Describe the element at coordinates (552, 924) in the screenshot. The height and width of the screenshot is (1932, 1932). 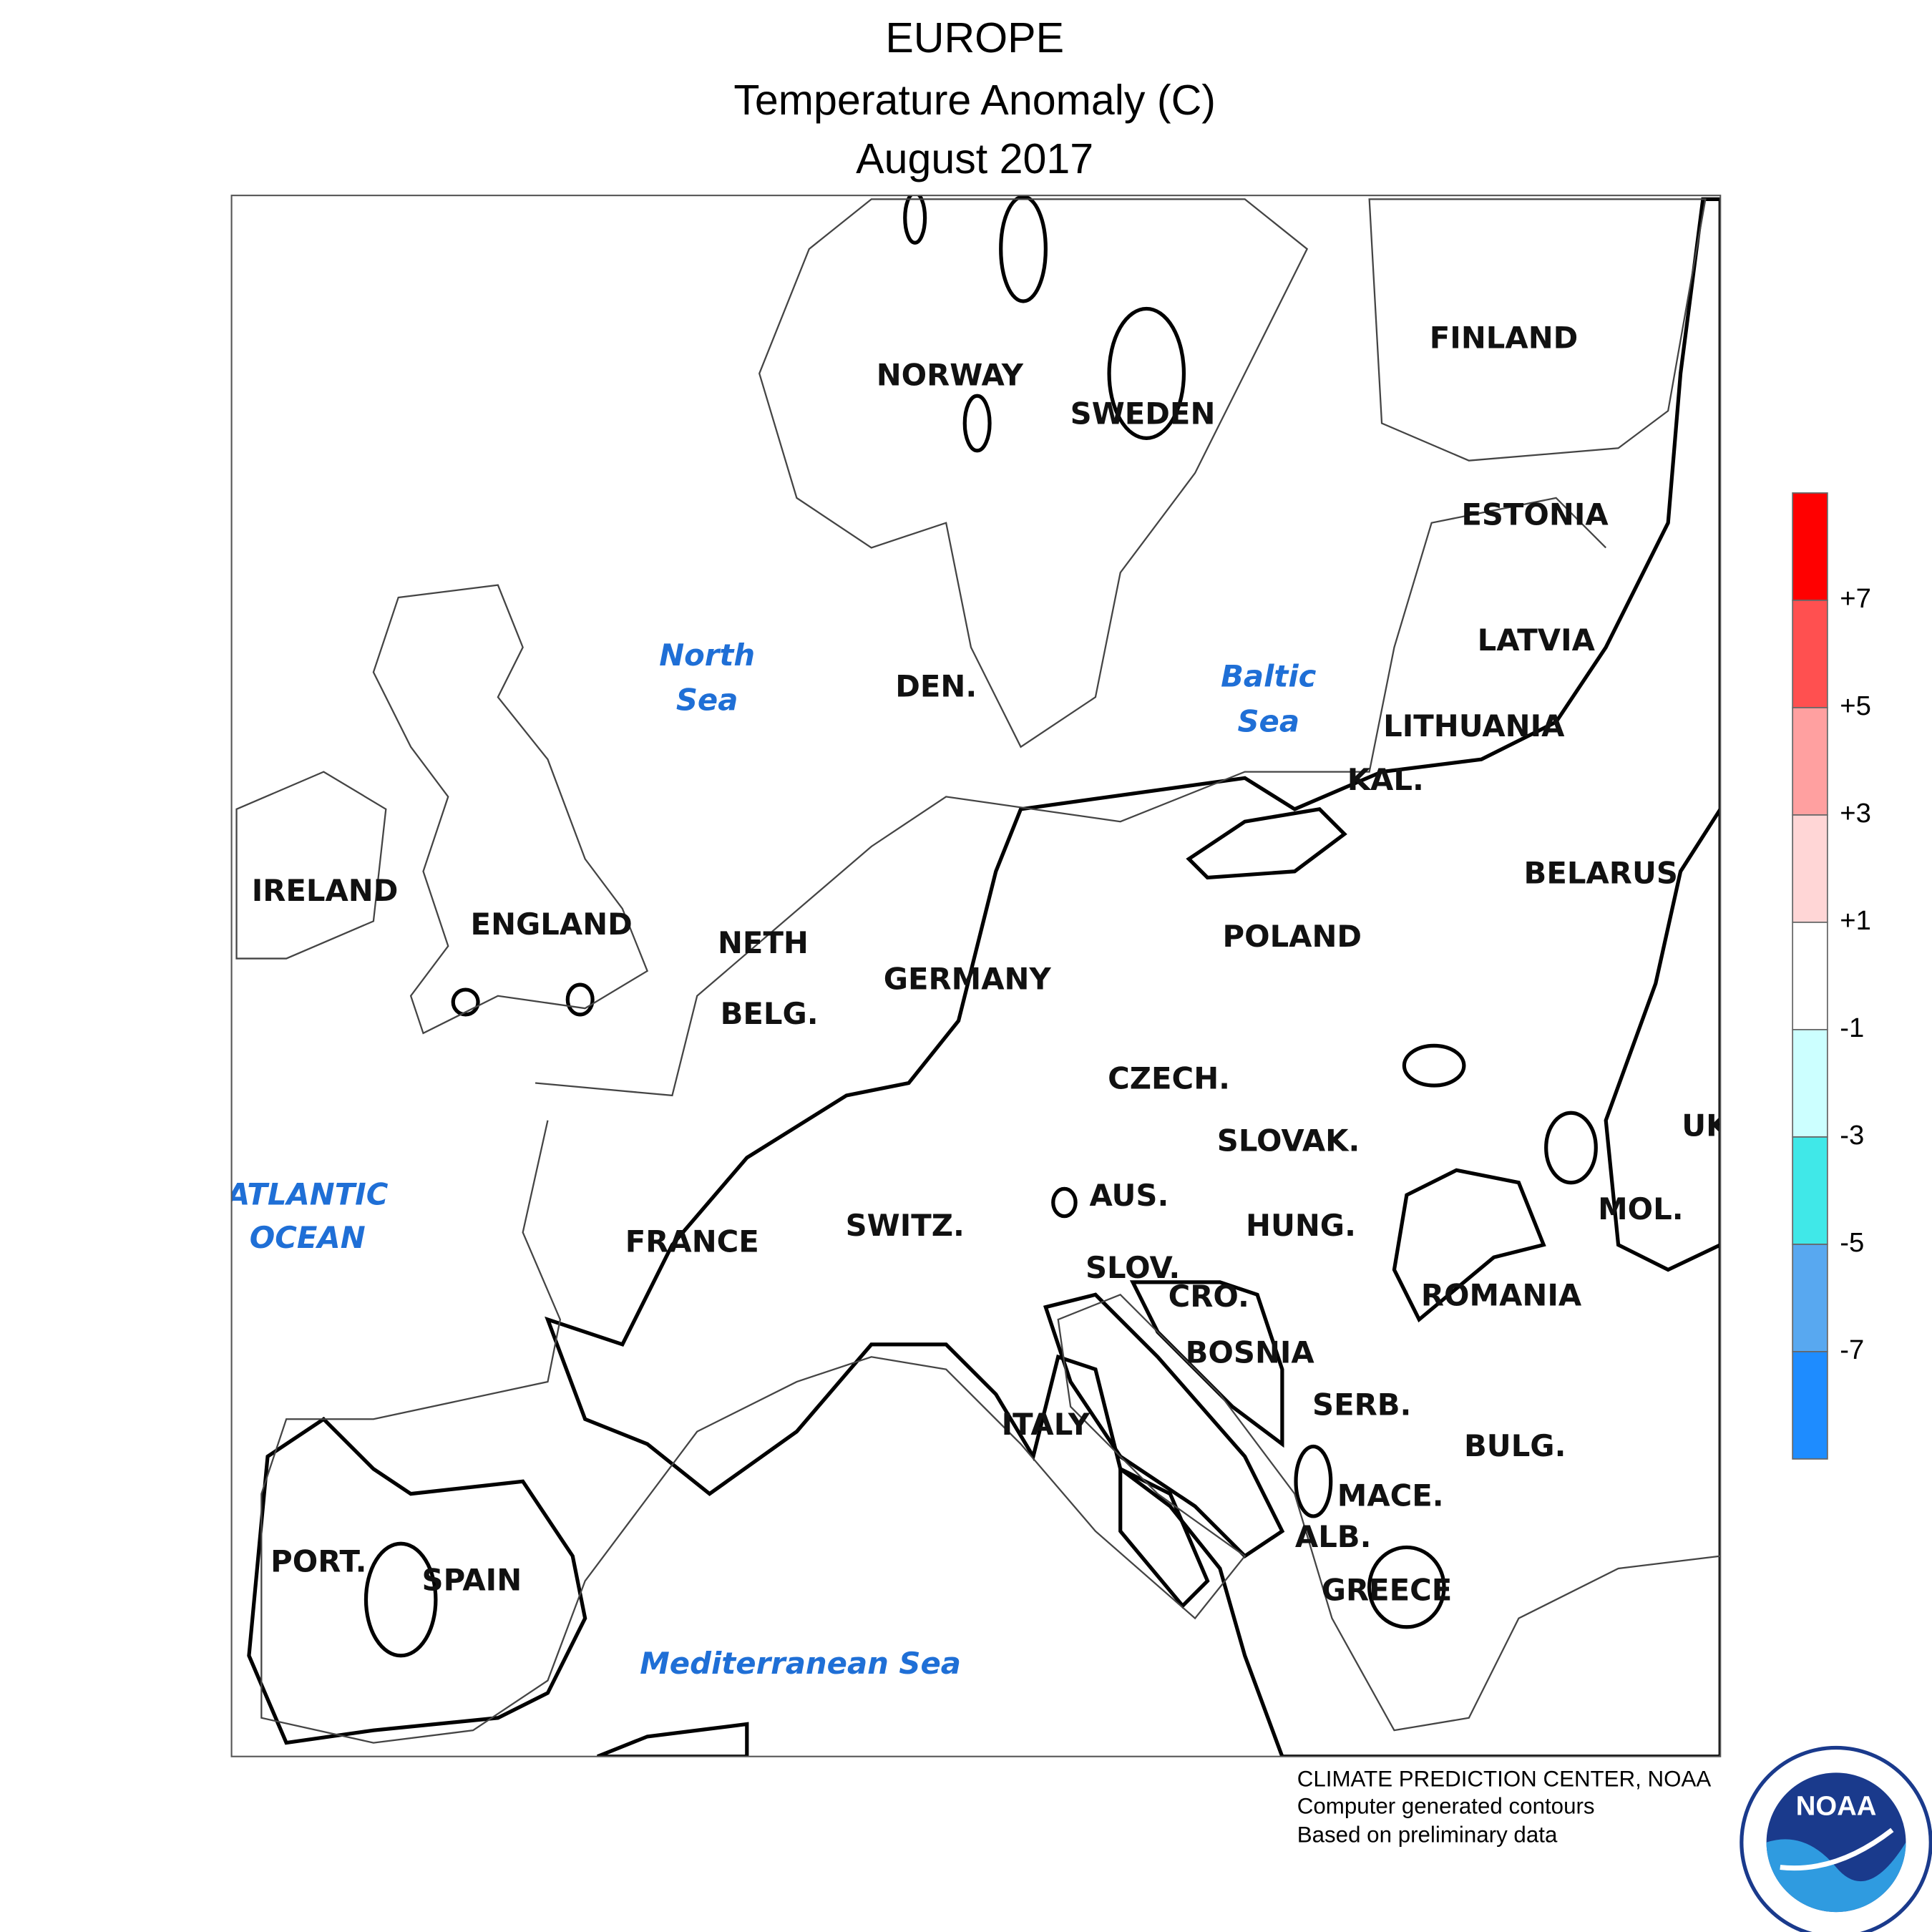
I see `country-label: ENGLAND` at that location.